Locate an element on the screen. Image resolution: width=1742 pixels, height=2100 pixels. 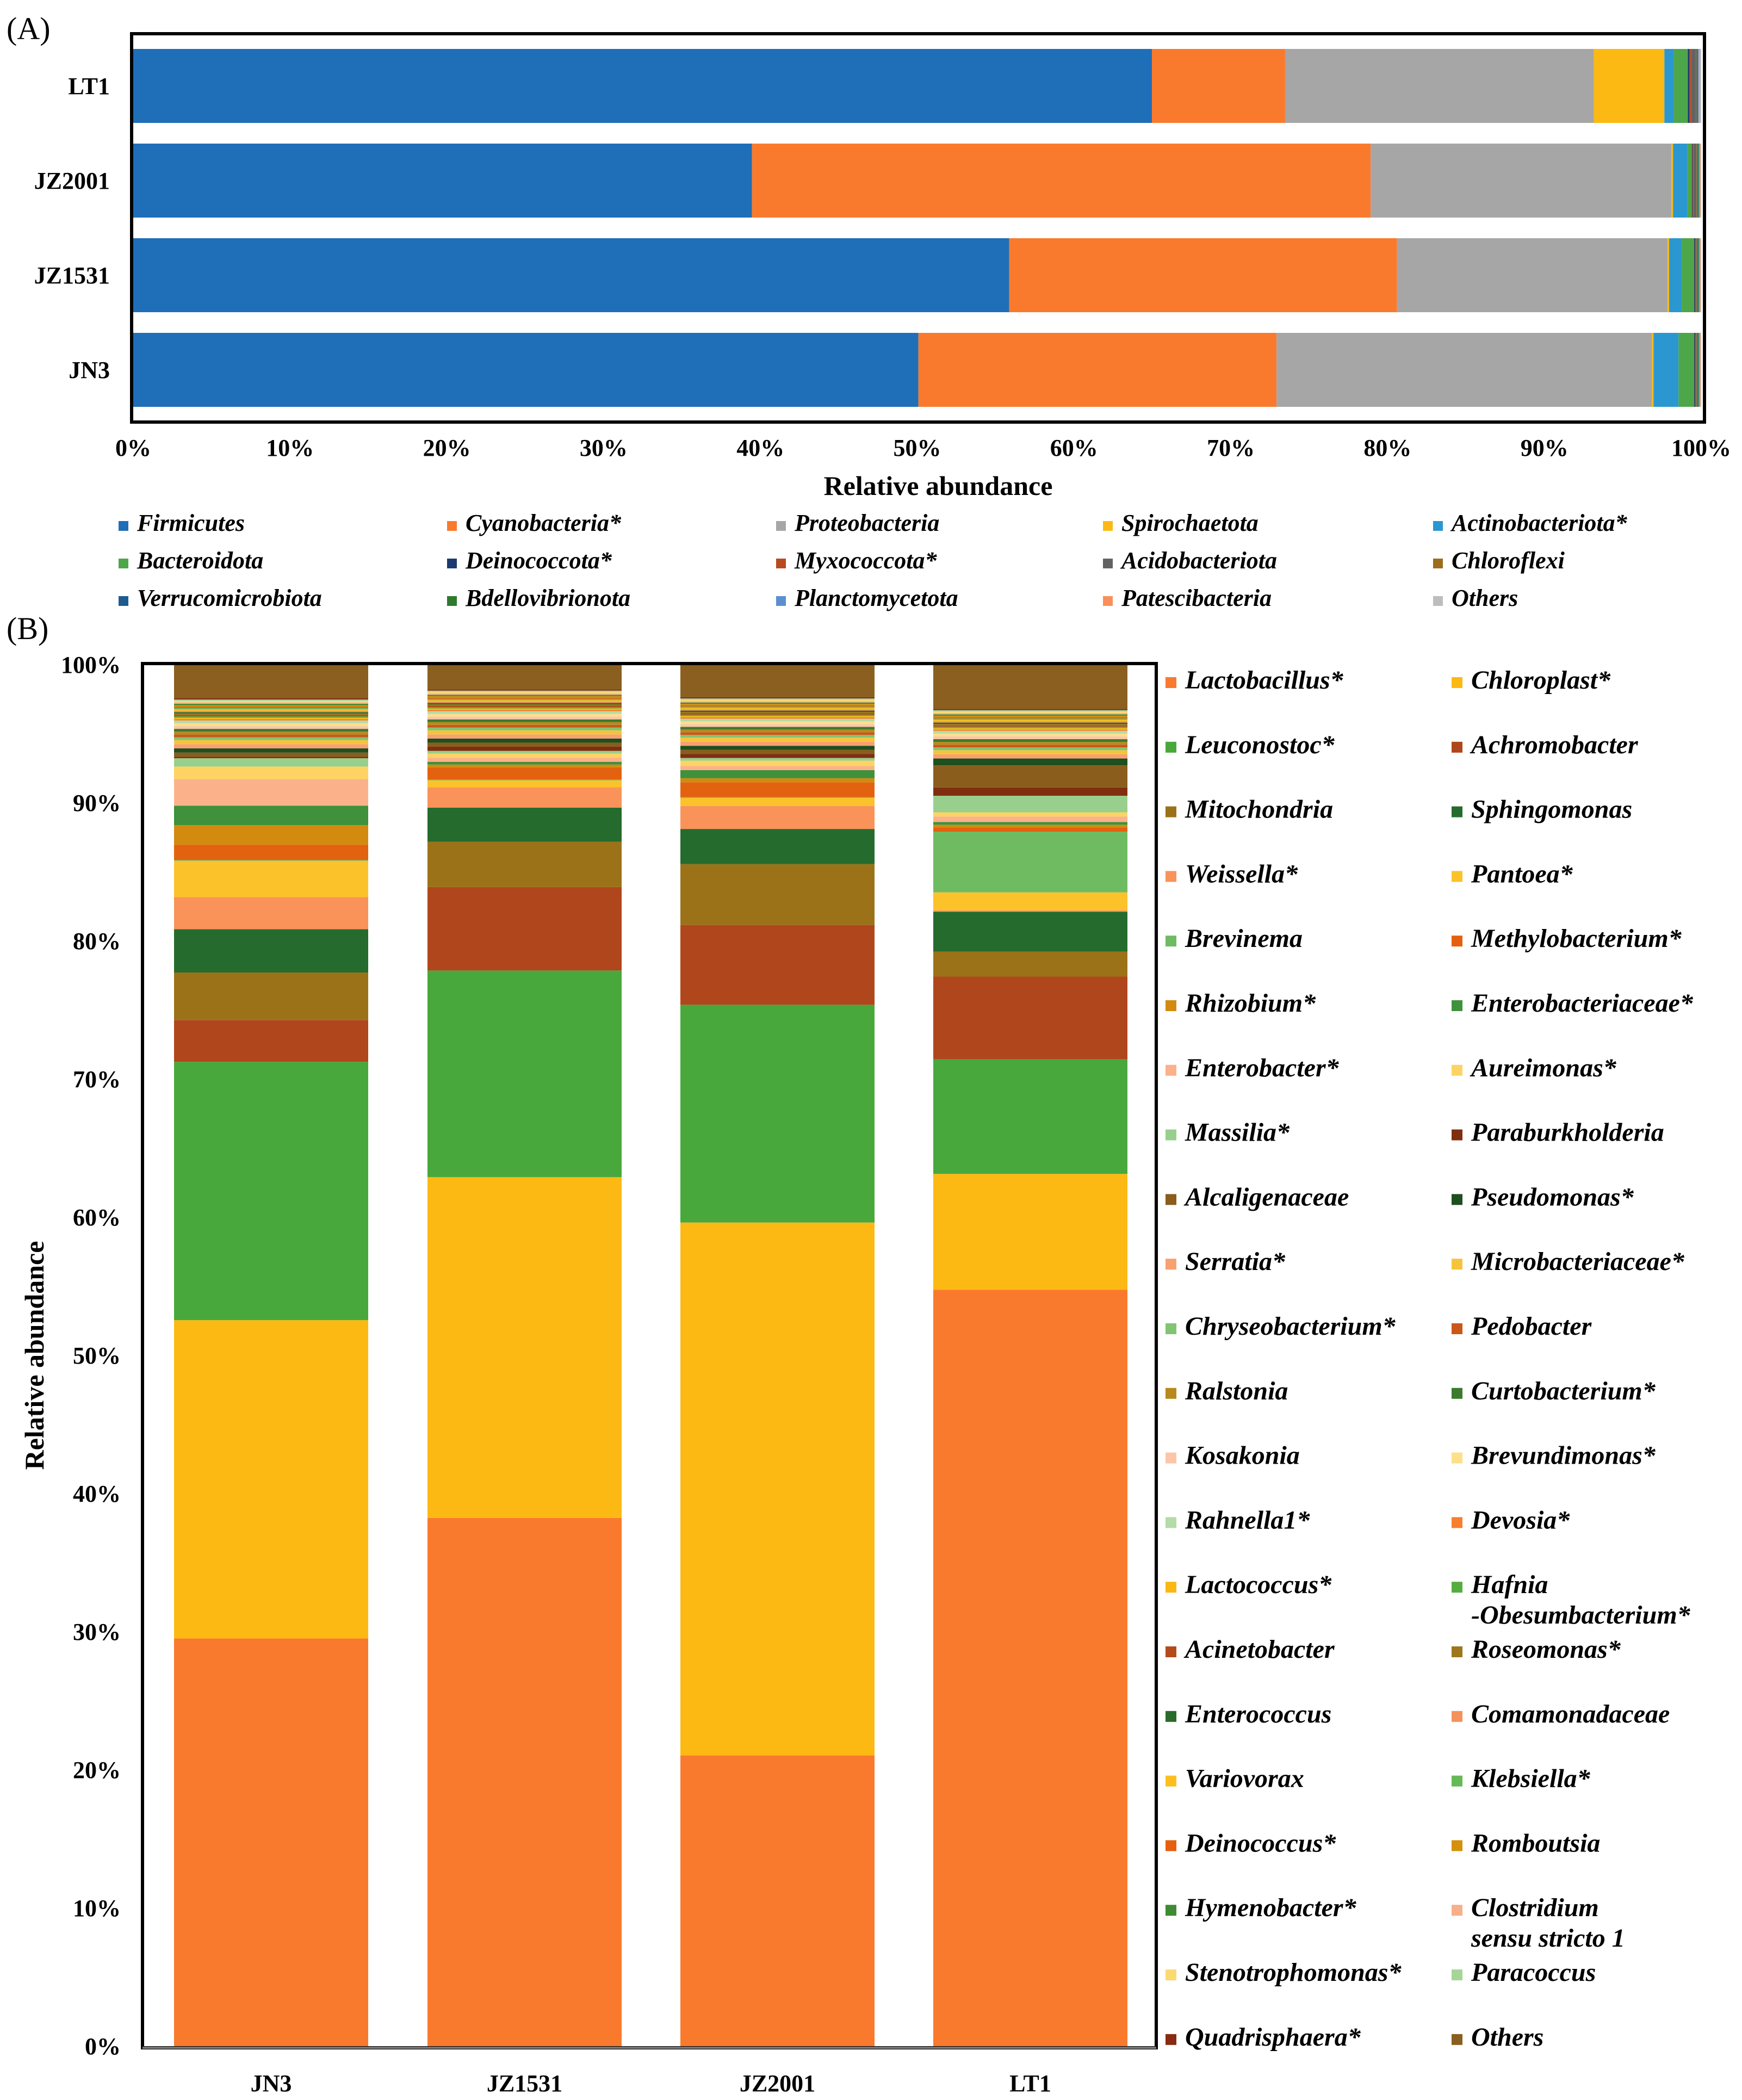
legend-swatch-pseudomonas is located at coordinates (1457, 1199).